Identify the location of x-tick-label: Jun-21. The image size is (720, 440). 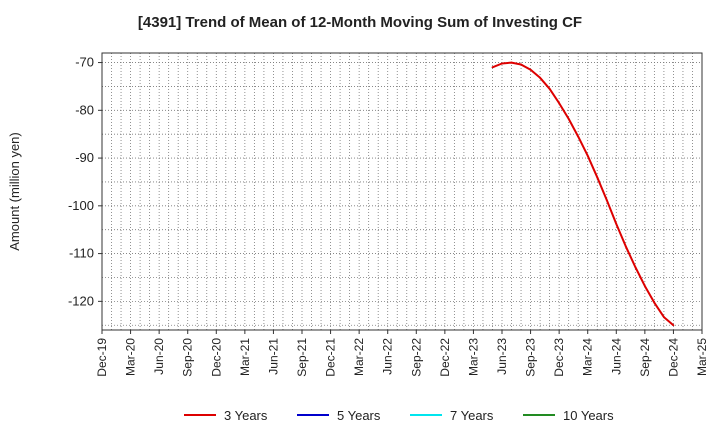
(273, 356).